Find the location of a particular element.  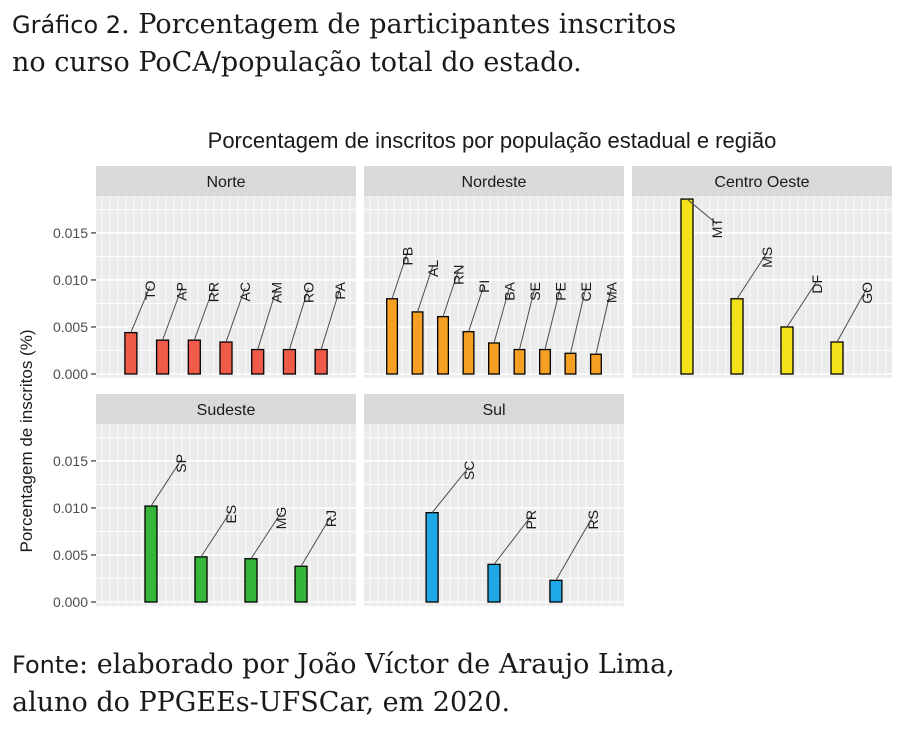

bar-label-rs: RS is located at coordinates (593, 519).